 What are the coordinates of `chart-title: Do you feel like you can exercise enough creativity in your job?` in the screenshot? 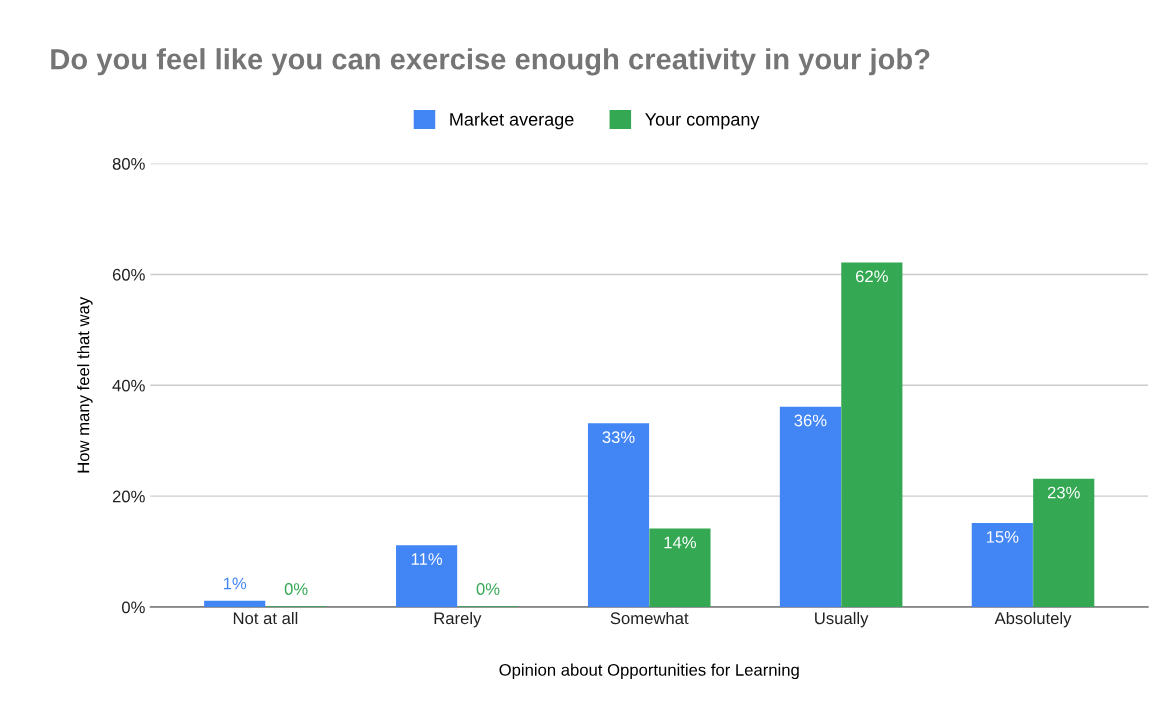 It's located at (490, 62).